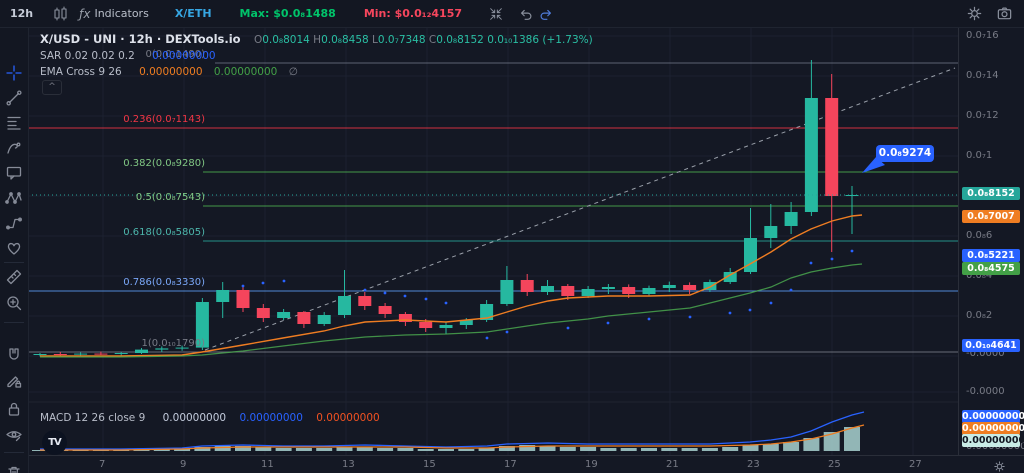  What do you see at coordinates (14, 277) in the screenshot?
I see `ruler-icon` at bounding box center [14, 277].